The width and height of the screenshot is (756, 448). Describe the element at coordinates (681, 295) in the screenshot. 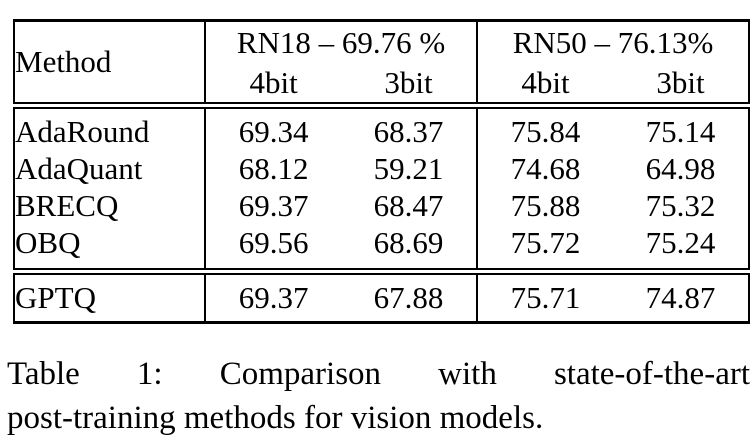

I see `value-cell: 74.87` at that location.